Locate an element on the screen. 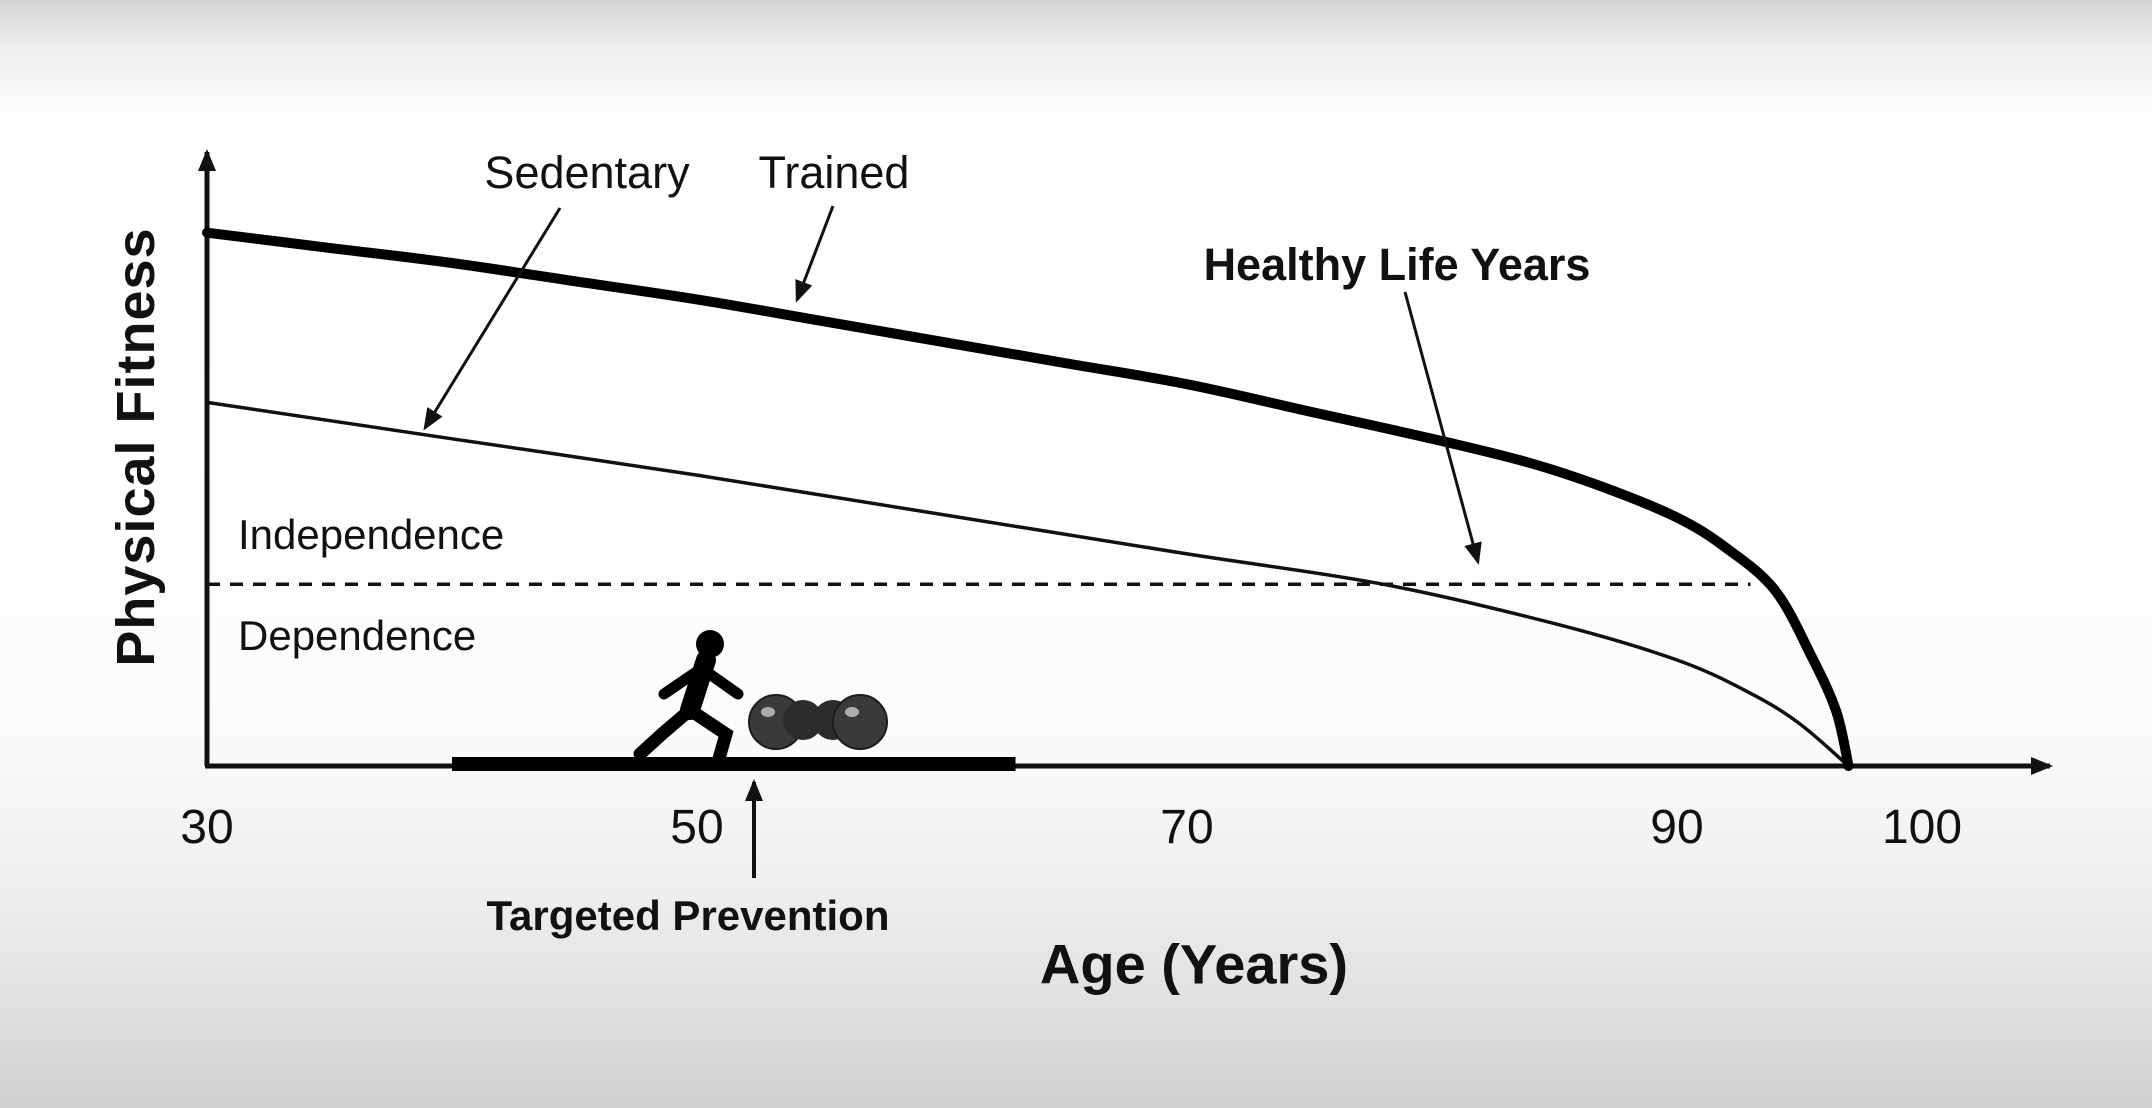 The height and width of the screenshot is (1108, 2152). dependence-label: Dependence is located at coordinates (357, 635).